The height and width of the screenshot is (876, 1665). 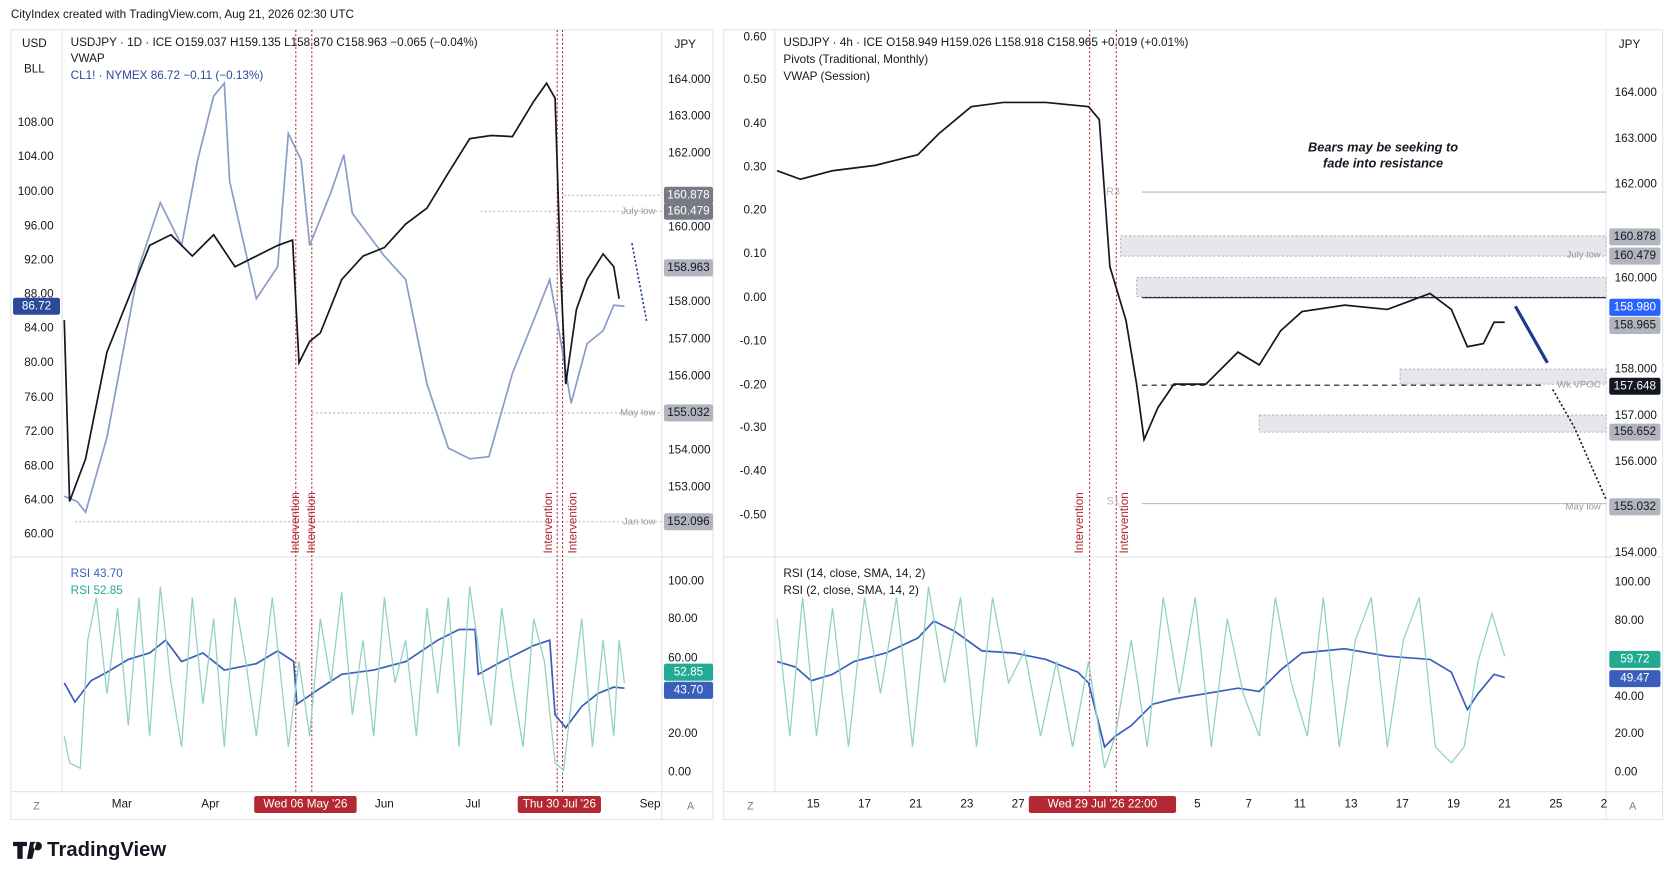 What do you see at coordinates (1453, 804) in the screenshot?
I see `time-axis-label: 19` at bounding box center [1453, 804].